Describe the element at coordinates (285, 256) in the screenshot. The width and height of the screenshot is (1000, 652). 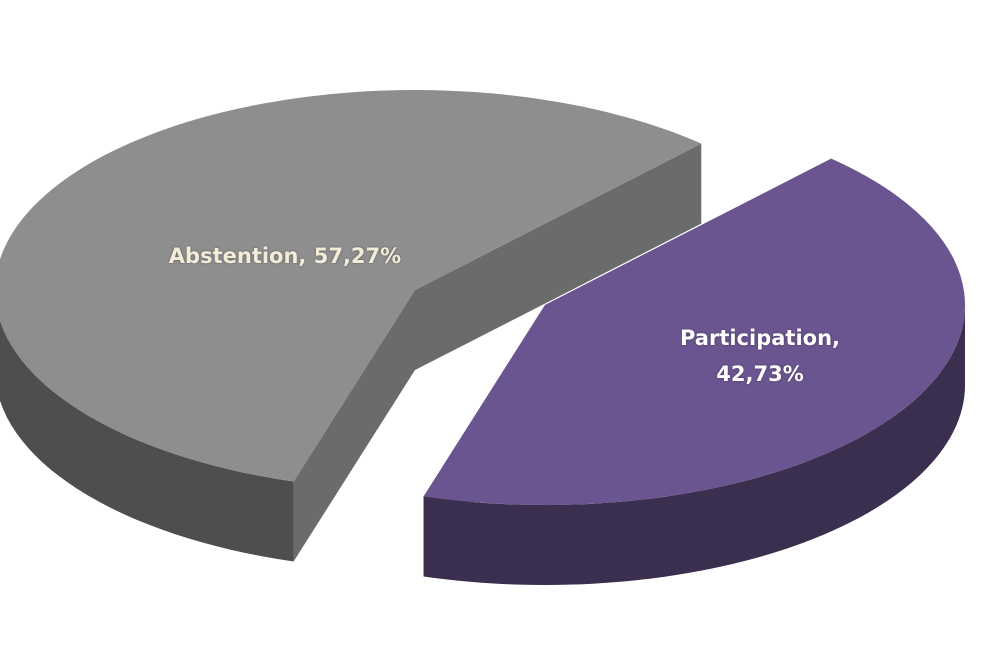
I see `data-label: Abstention, 57,27%` at that location.